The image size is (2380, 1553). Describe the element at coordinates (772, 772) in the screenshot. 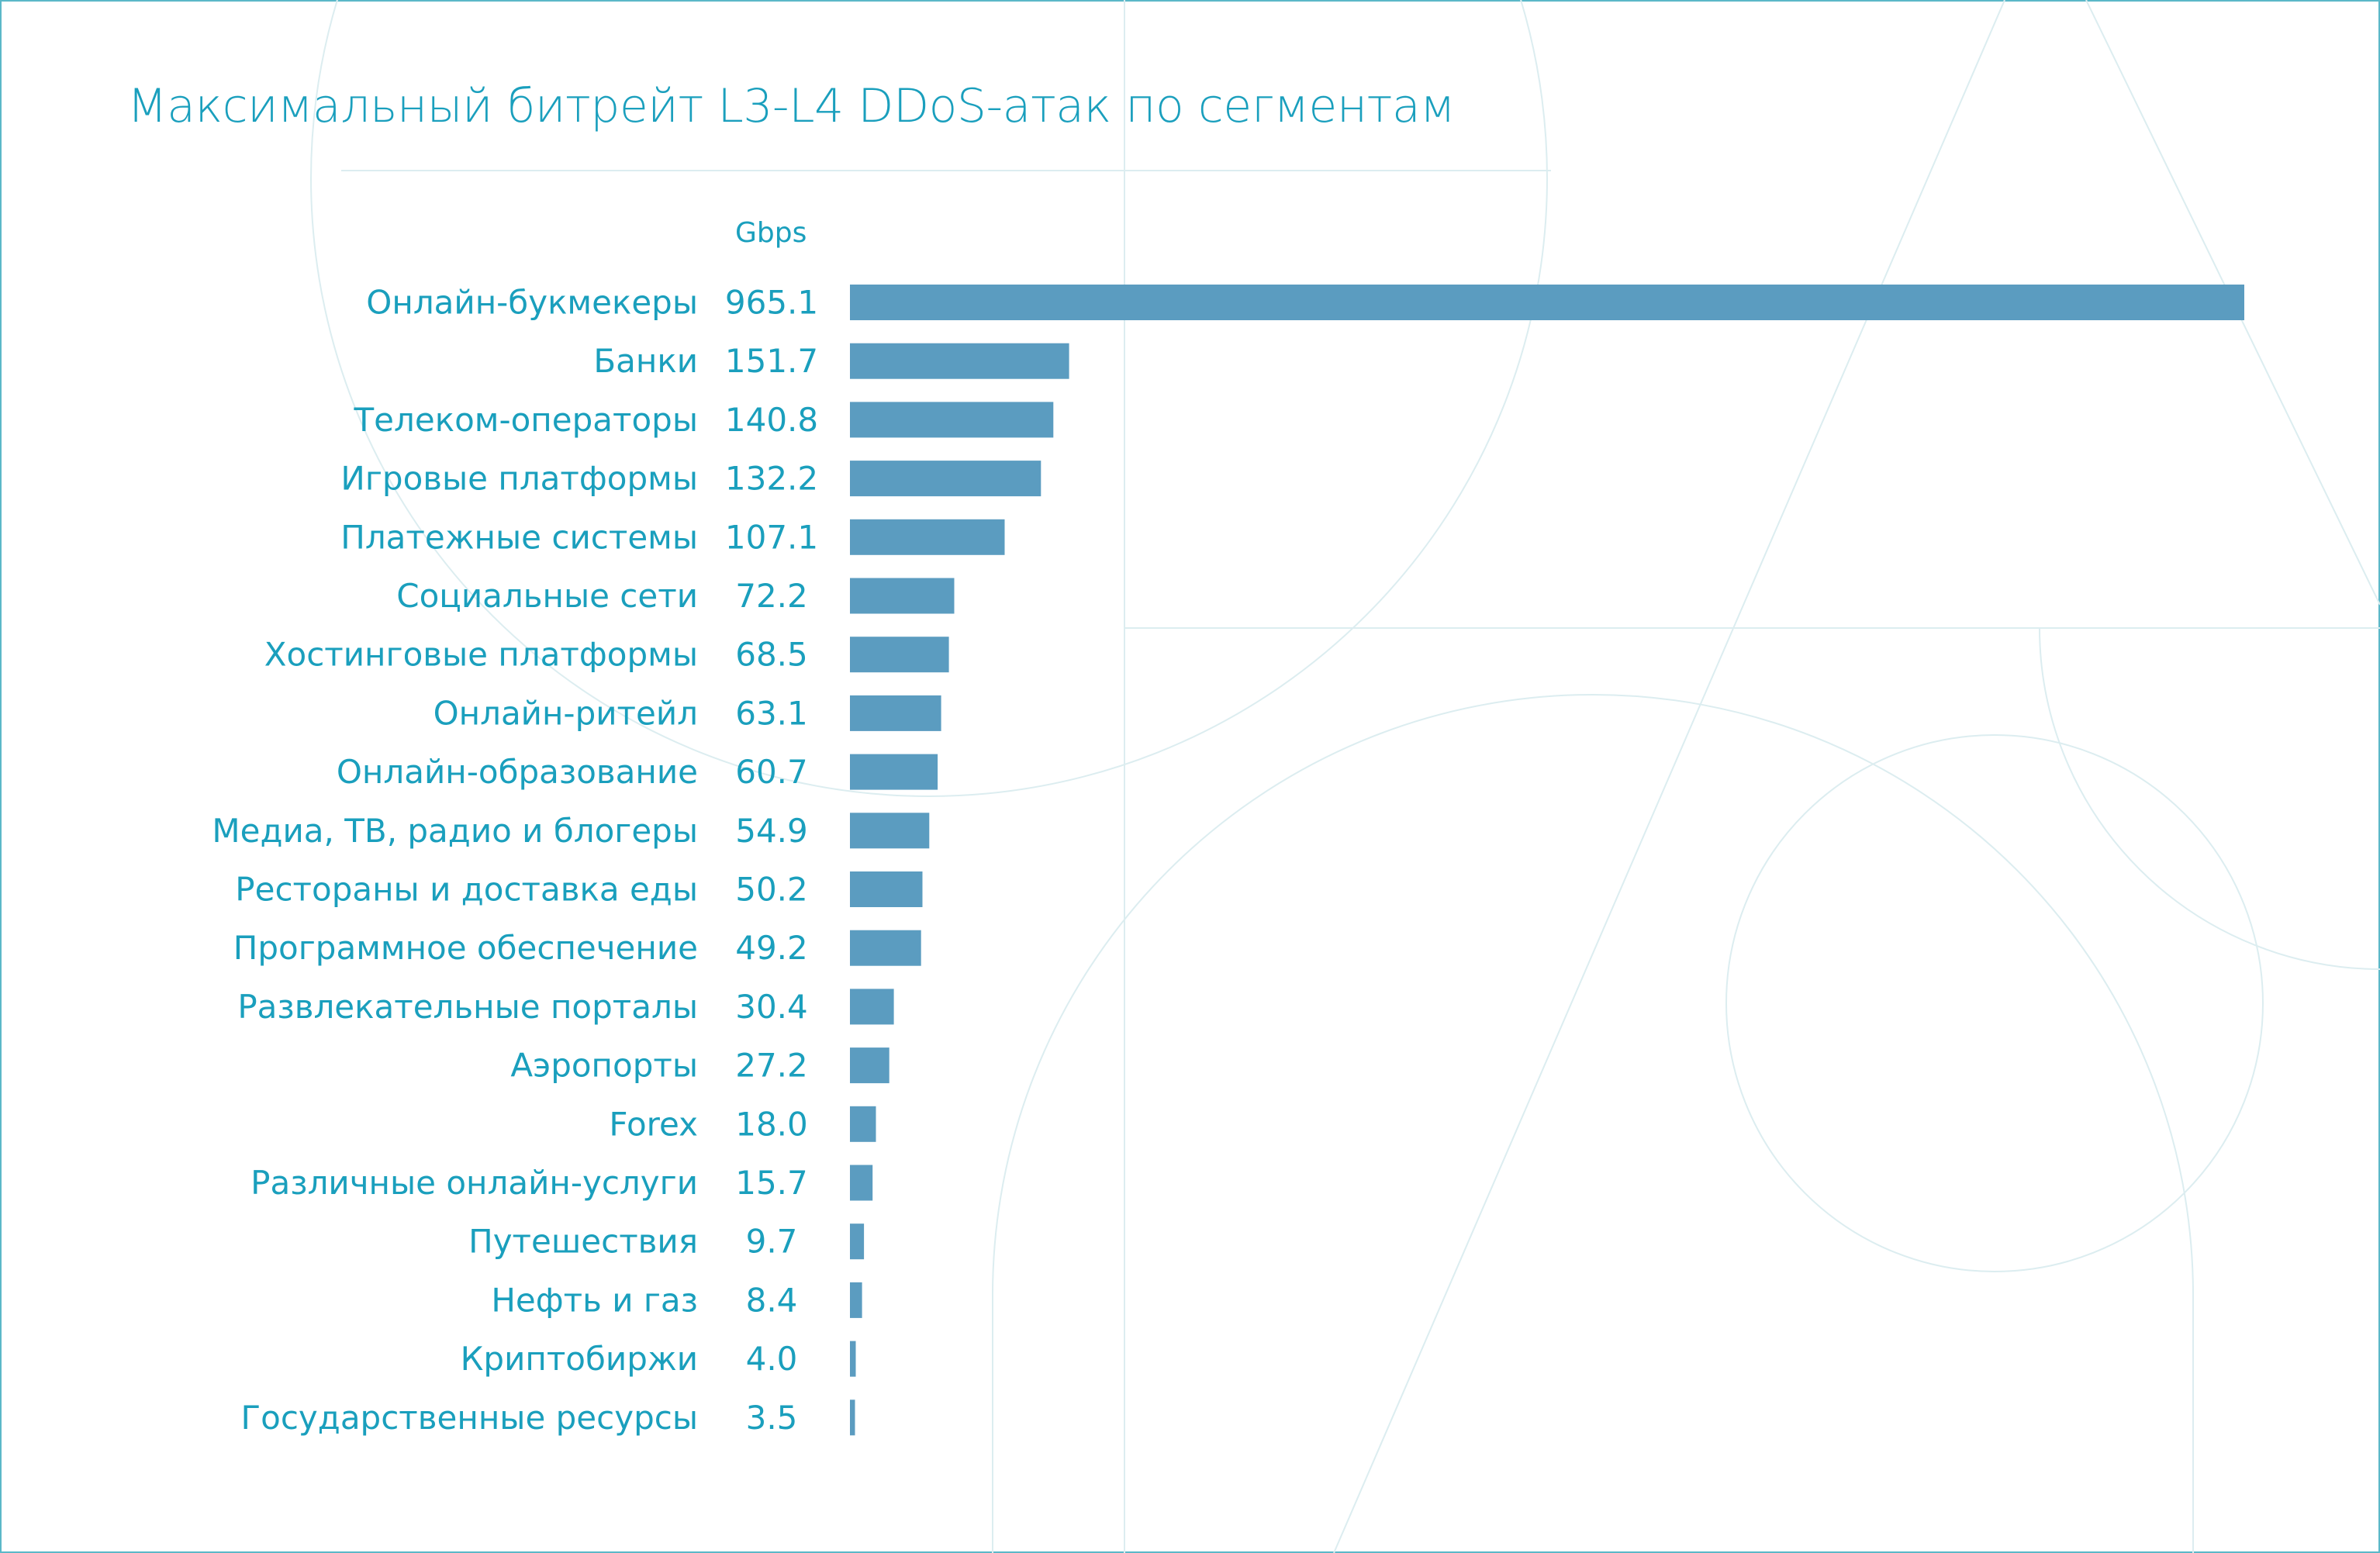

I see `value-label: 60.7` at that location.